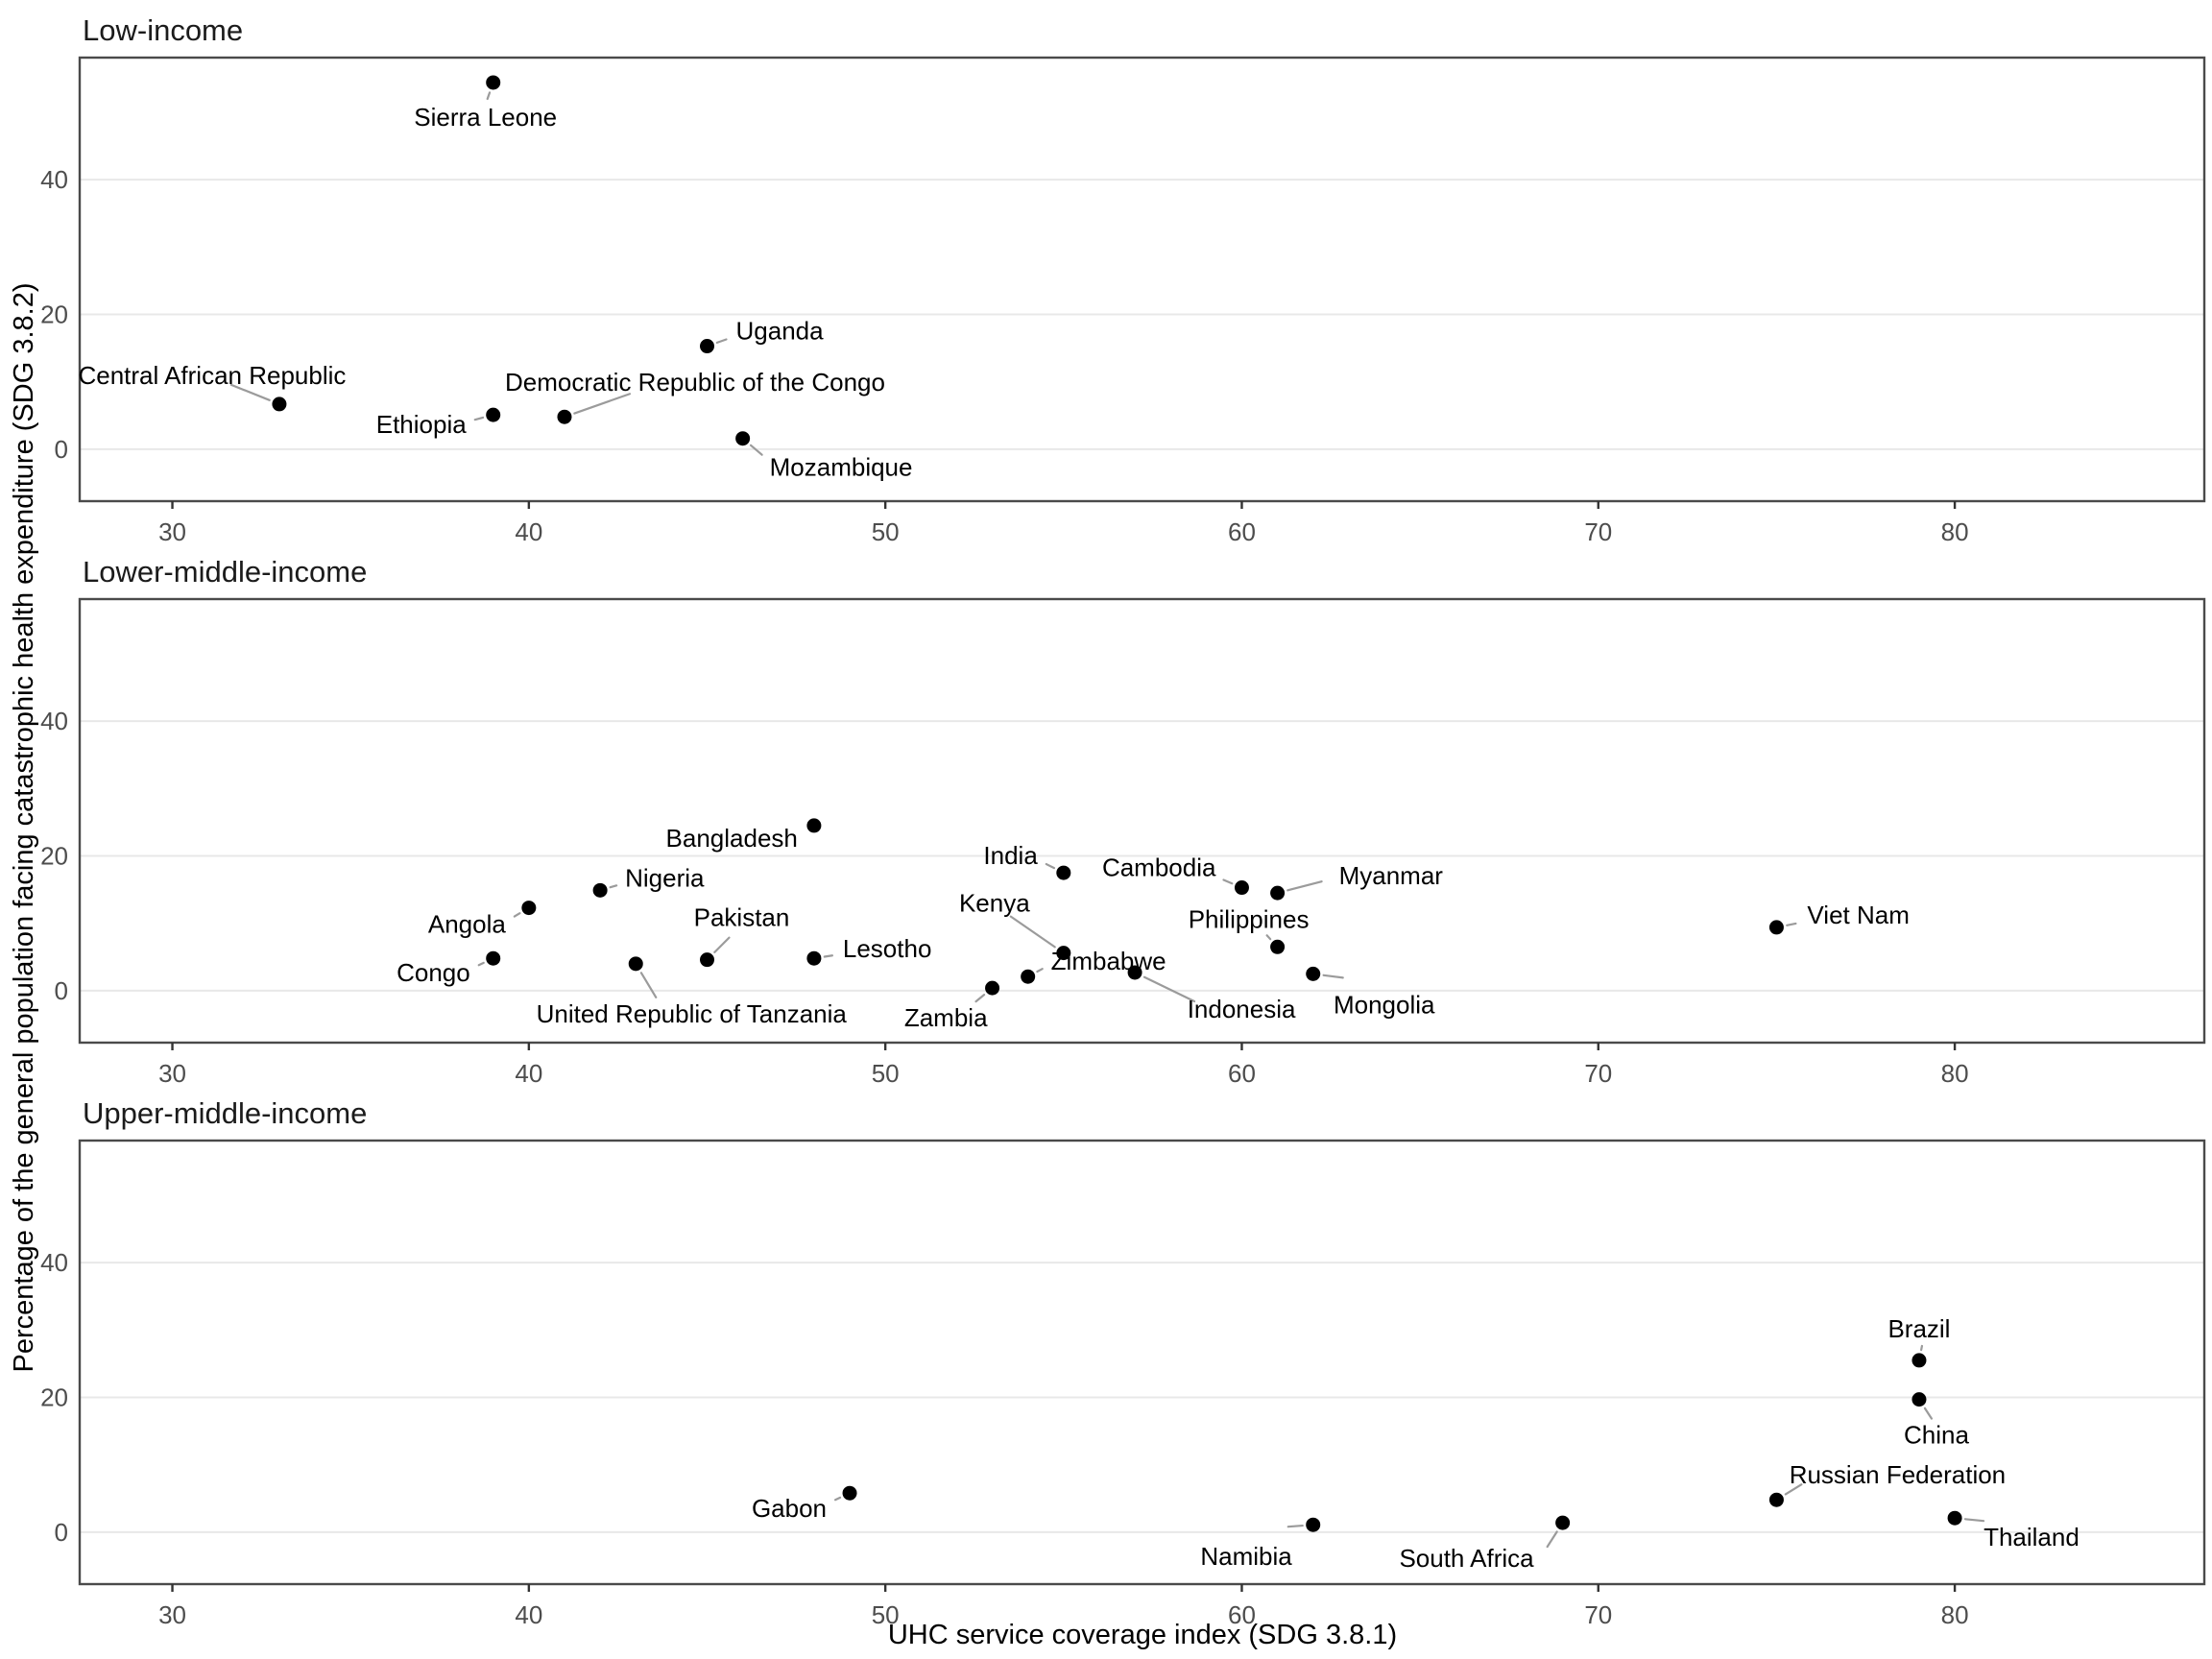 The height and width of the screenshot is (1659, 2212). Describe the element at coordinates (225, 1113) in the screenshot. I see `facet-title-upper-middle-income: Upper-middle-income` at that location.